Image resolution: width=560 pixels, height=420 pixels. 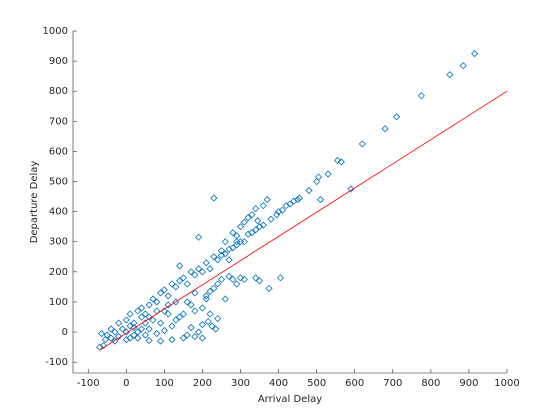 I want to click on x-axis-label: Arrival Delay, so click(x=290, y=399).